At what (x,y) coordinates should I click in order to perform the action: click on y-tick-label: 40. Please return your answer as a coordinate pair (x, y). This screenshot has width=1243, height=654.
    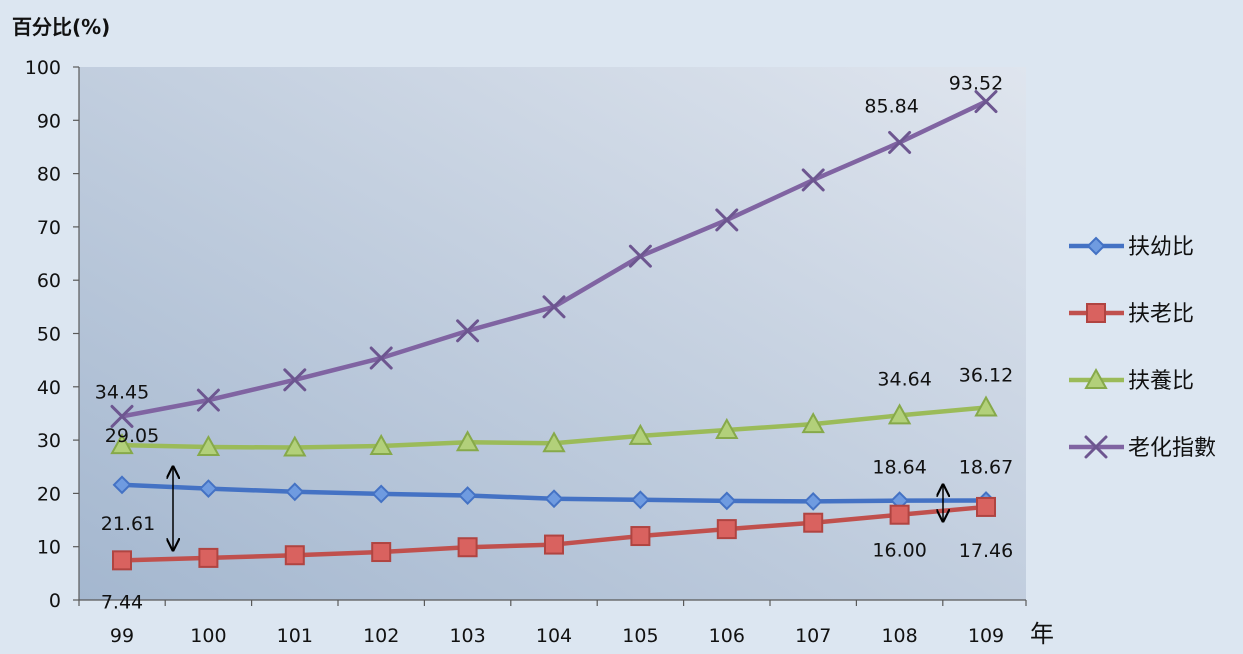
    Looking at the image, I should click on (49, 388).